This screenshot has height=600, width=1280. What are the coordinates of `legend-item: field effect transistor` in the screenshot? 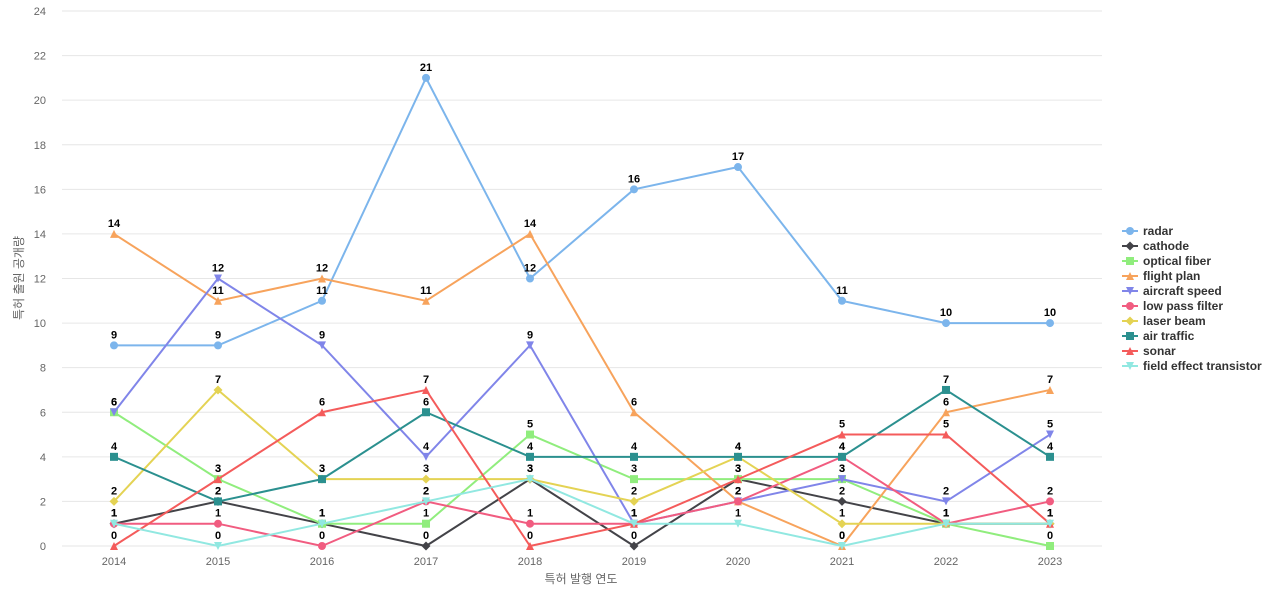 It's located at (1192, 366).